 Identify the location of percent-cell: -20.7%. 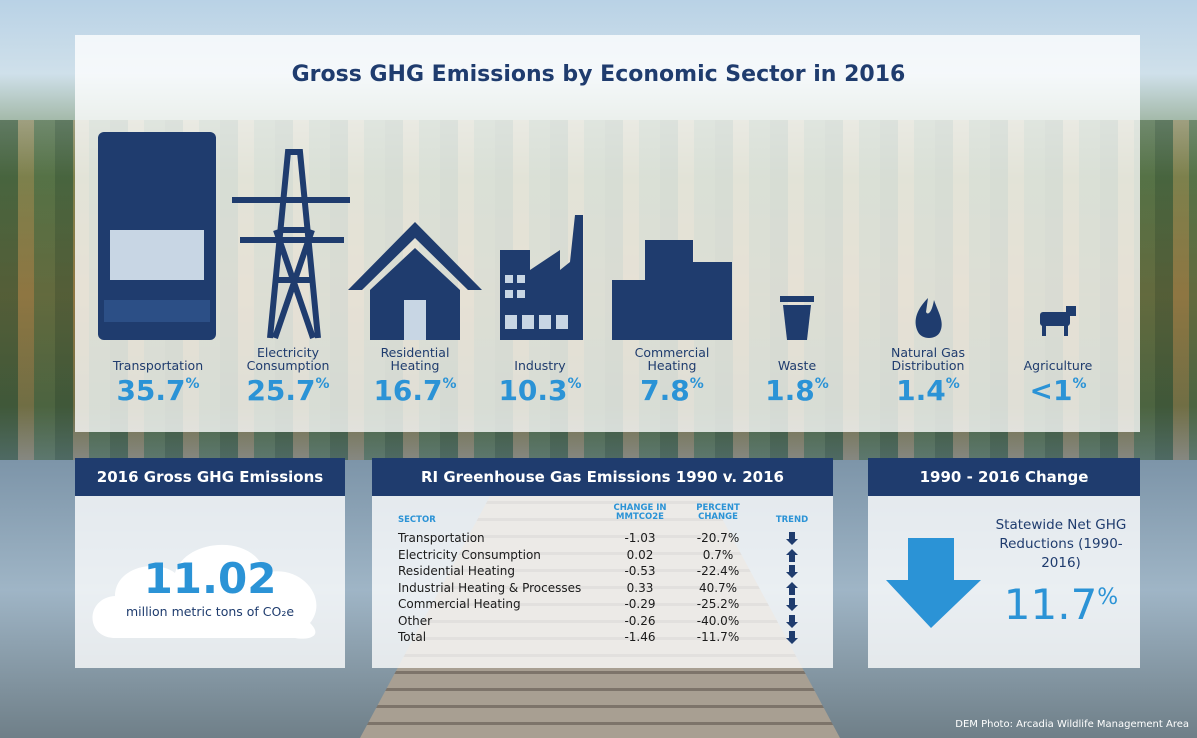
(718, 538).